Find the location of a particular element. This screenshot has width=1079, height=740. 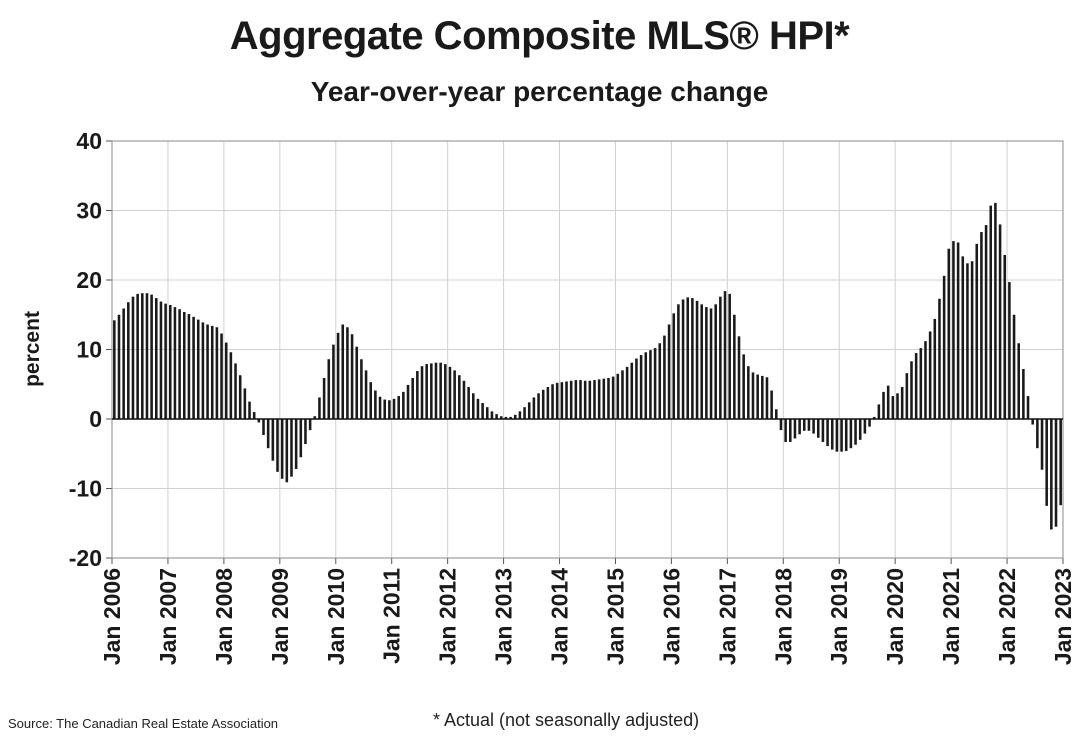

y-tick-label: 10 is located at coordinates (89, 350).